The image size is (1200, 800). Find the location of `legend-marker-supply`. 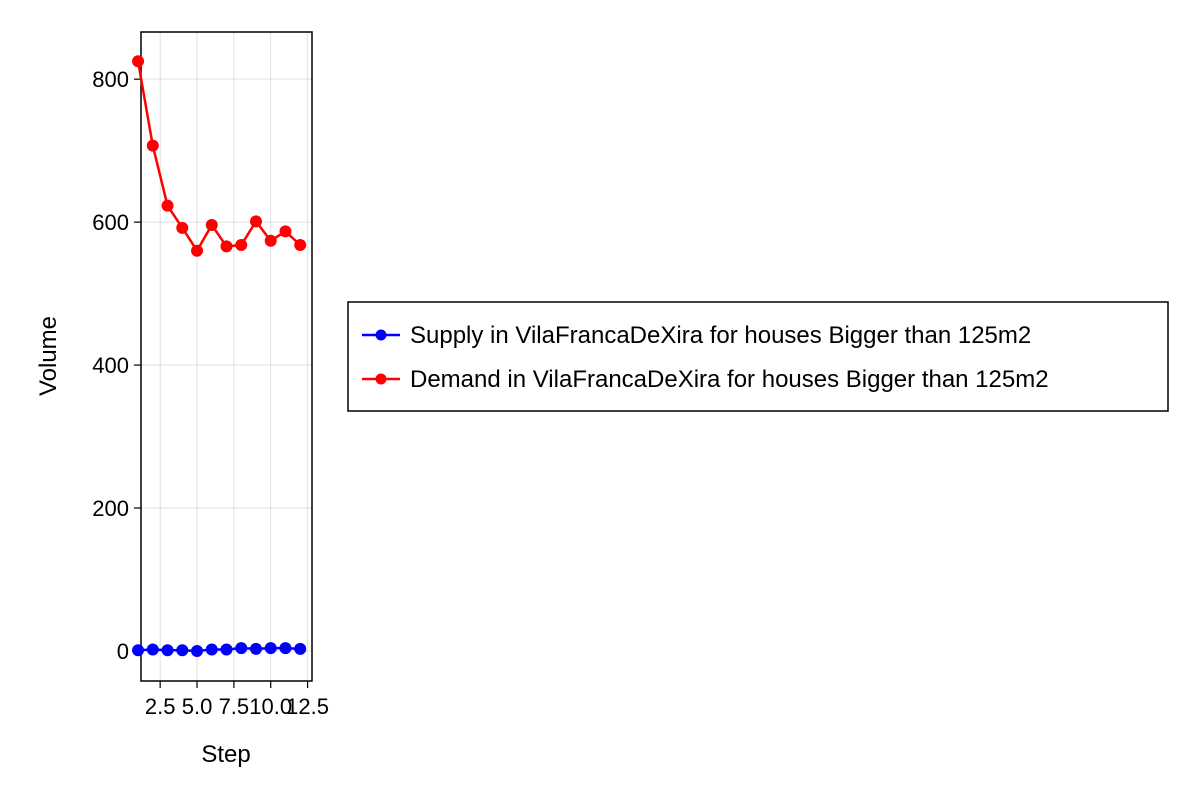

legend-marker-supply is located at coordinates (381, 335).